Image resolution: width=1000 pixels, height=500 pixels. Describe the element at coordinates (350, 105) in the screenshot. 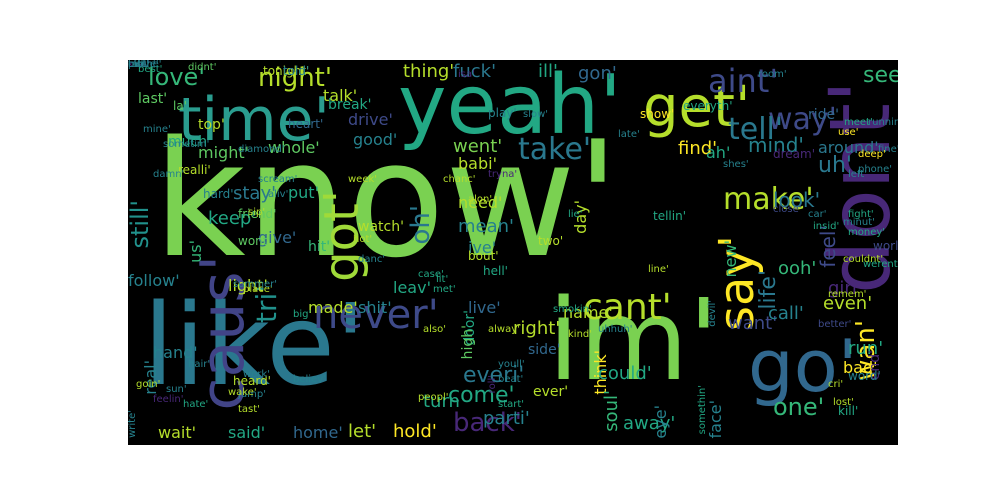

I see `cloud-word: break'` at that location.